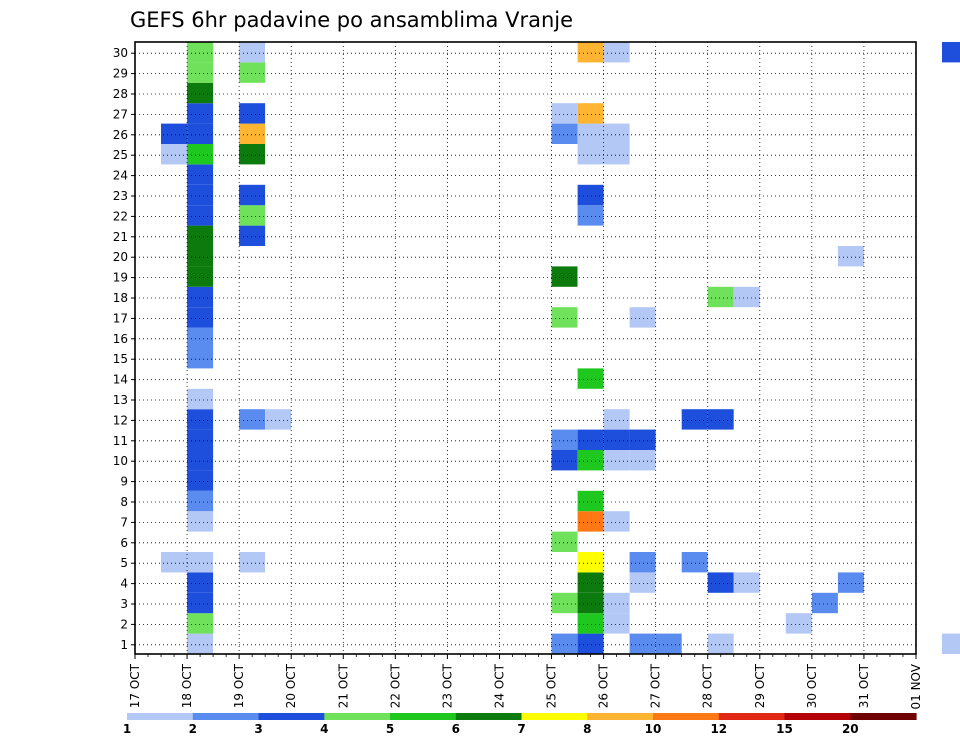 The height and width of the screenshot is (742, 960). Describe the element at coordinates (120, 298) in the screenshot. I see `y-tick-label: 18` at that location.